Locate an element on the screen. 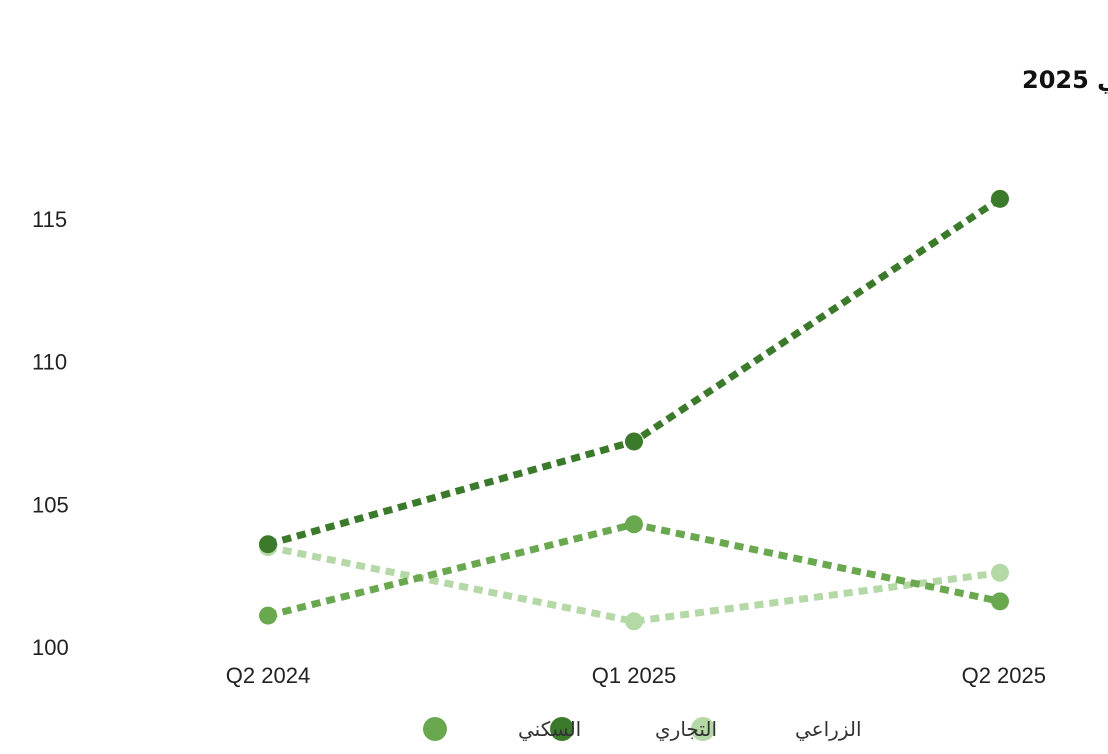 This screenshot has width=1108, height=754. y-tick-label: 105 is located at coordinates (50, 504).